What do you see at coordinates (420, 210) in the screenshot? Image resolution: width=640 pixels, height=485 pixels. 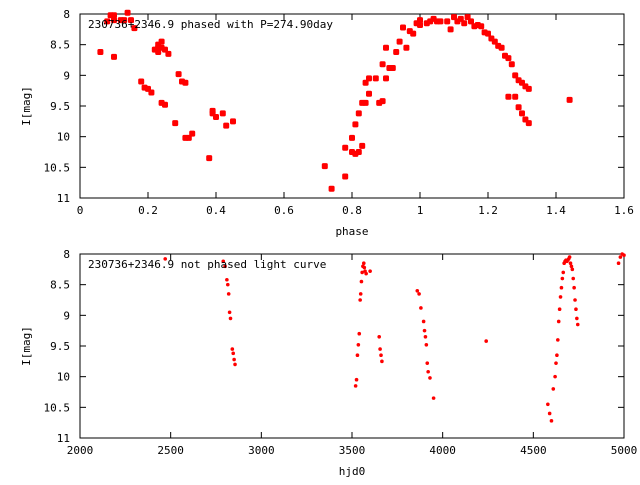 I see `x-tick-label: 1` at bounding box center [420, 210].